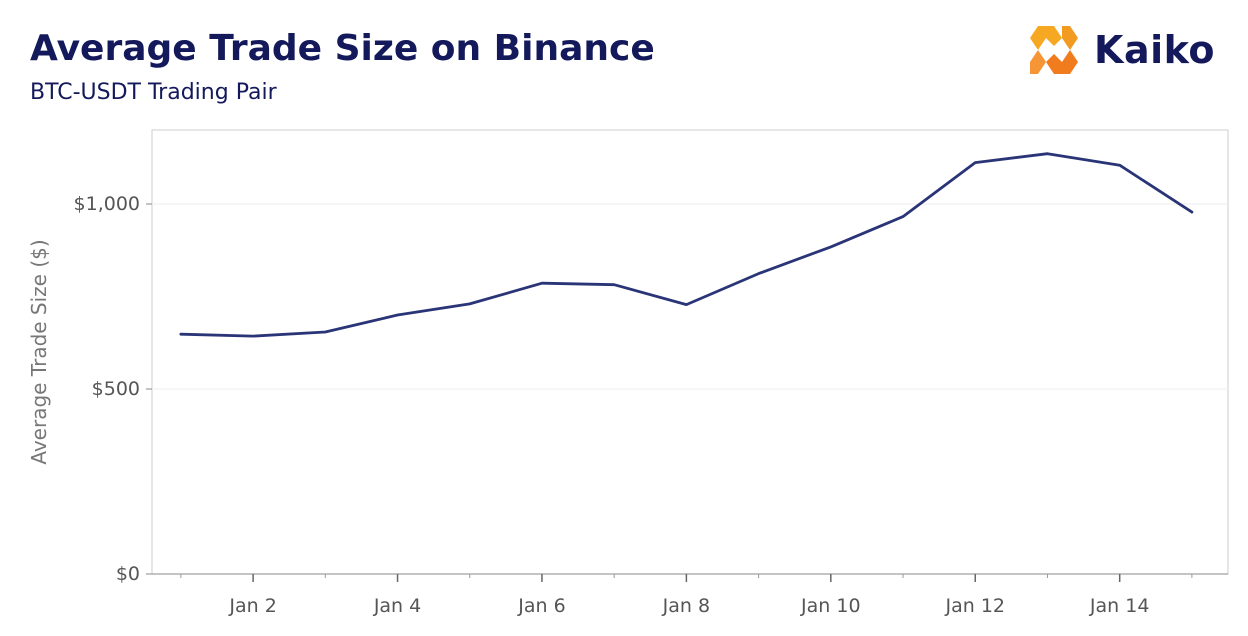 The height and width of the screenshot is (636, 1248). What do you see at coordinates (974, 606) in the screenshot?
I see `x-tick-label: Jan 12` at bounding box center [974, 606].